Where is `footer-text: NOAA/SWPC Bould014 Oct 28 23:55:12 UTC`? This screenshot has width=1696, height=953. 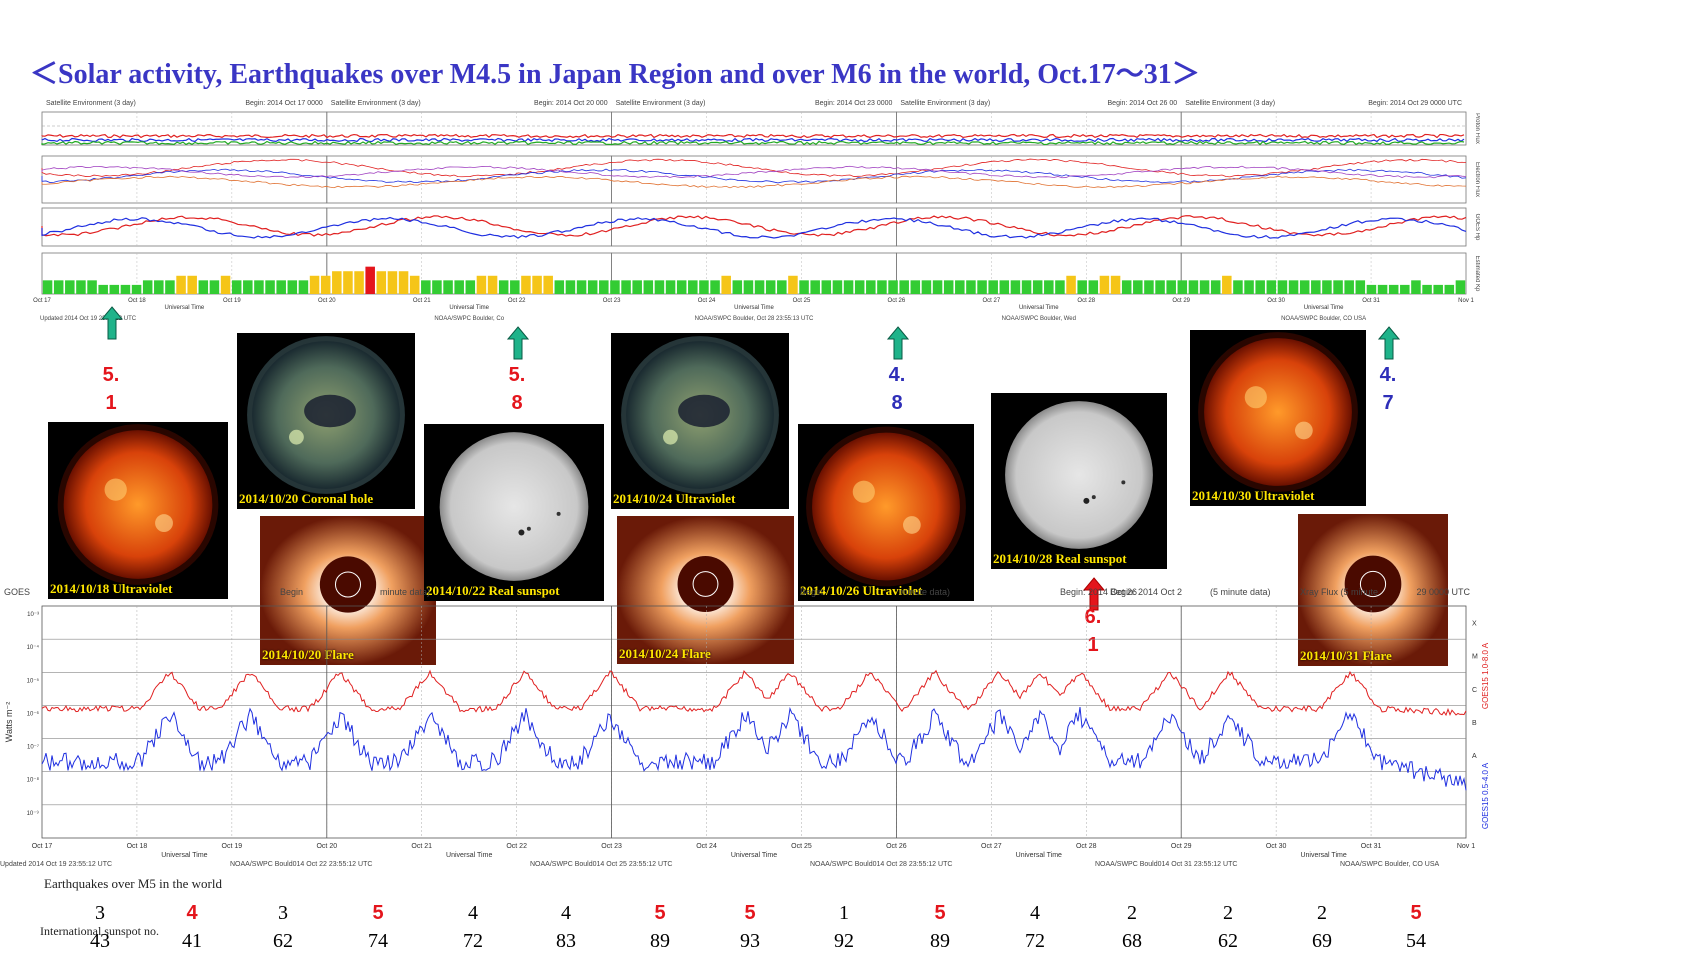
footer-text: NOAA/SWPC Bould014 Oct 28 23:55:12 UTC is located at coordinates (881, 864).